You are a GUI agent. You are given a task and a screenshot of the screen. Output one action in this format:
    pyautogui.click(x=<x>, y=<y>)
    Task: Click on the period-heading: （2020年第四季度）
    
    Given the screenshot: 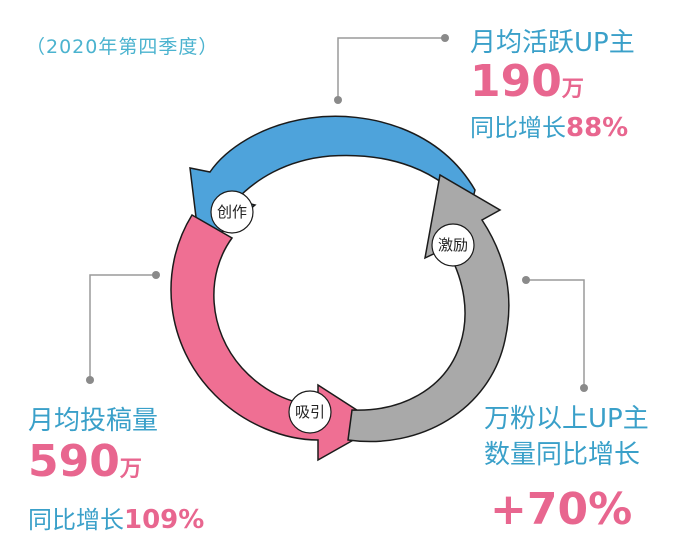 What is the action you would take?
    pyautogui.click(x=122, y=47)
    